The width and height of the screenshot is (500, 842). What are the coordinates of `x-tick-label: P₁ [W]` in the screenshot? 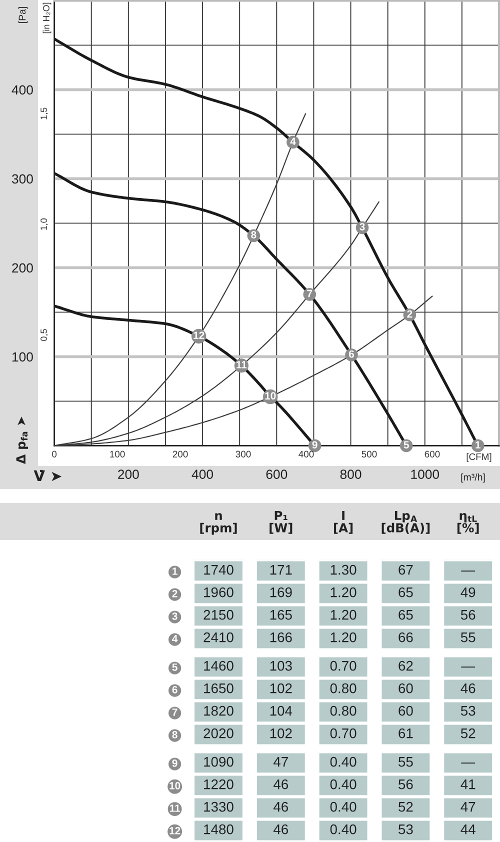 It's located at (281, 522).